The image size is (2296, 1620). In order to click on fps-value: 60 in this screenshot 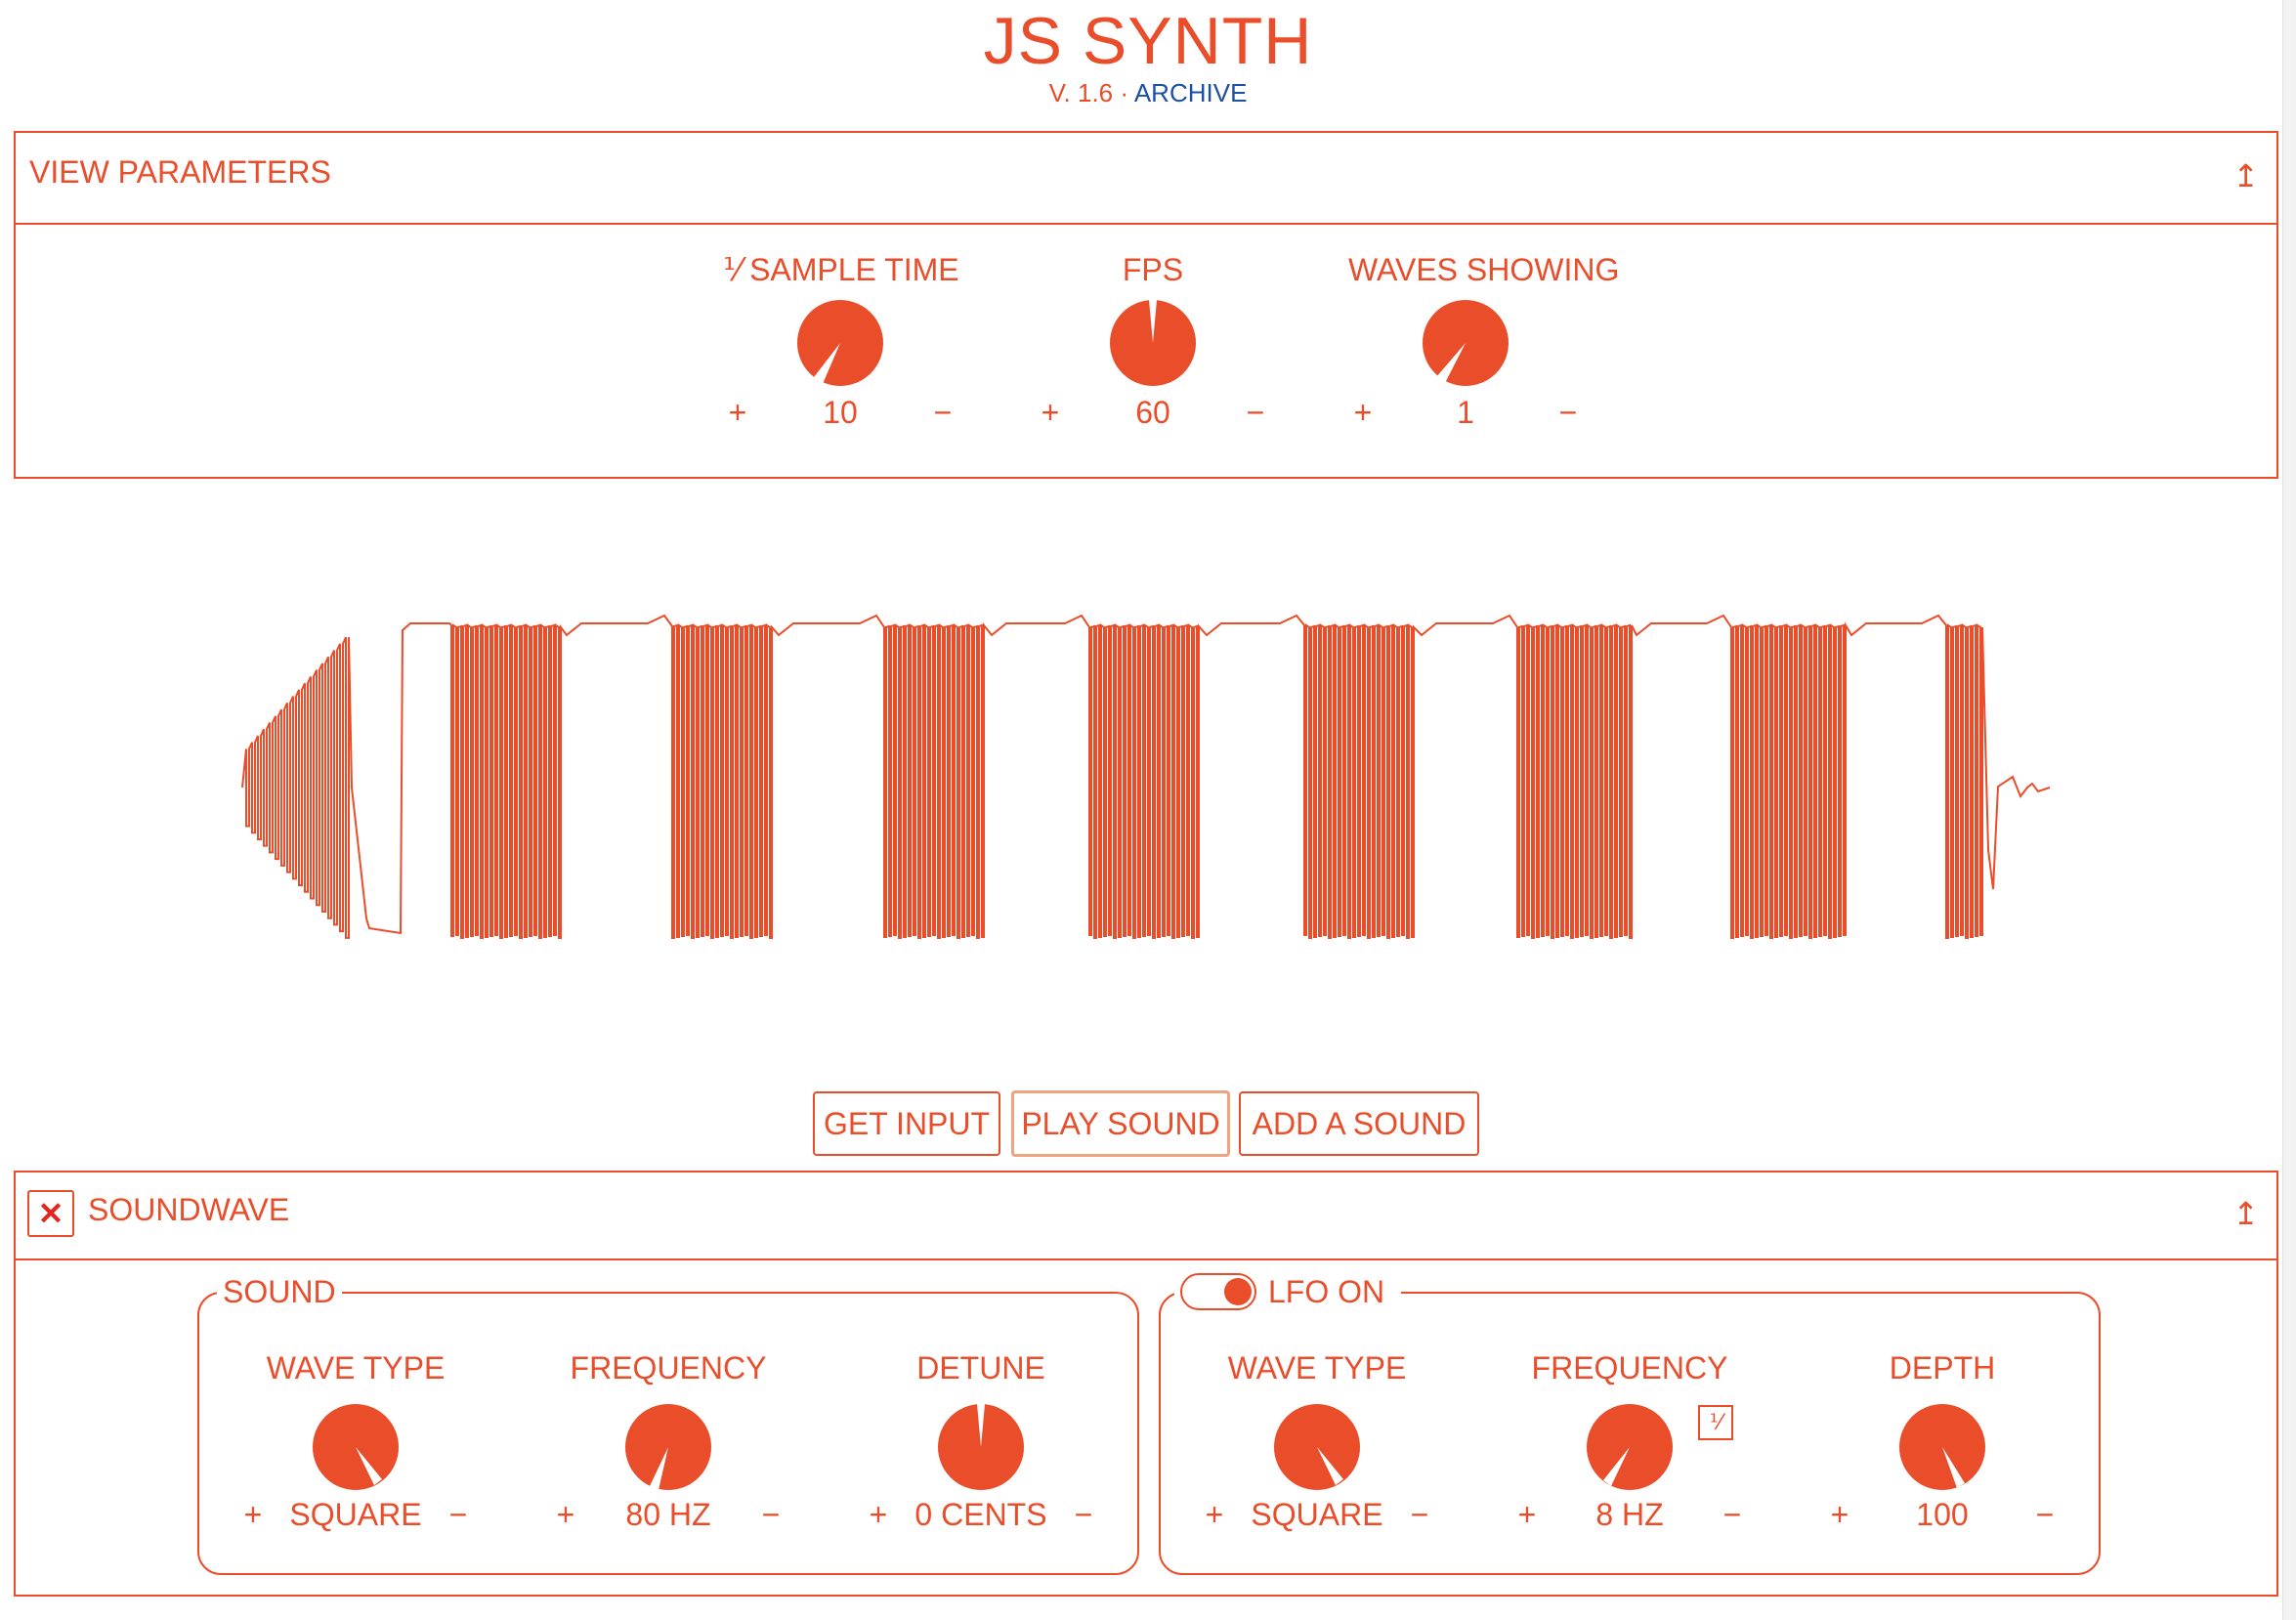, I will do `click(1152, 412)`.